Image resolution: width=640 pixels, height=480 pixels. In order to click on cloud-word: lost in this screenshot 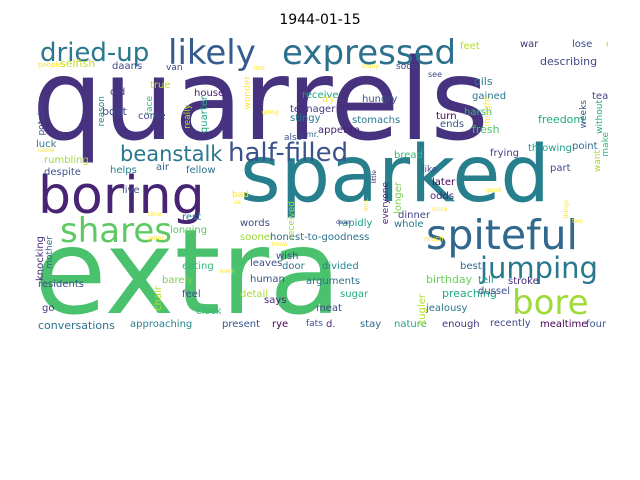, I will do `click(259, 68)`.